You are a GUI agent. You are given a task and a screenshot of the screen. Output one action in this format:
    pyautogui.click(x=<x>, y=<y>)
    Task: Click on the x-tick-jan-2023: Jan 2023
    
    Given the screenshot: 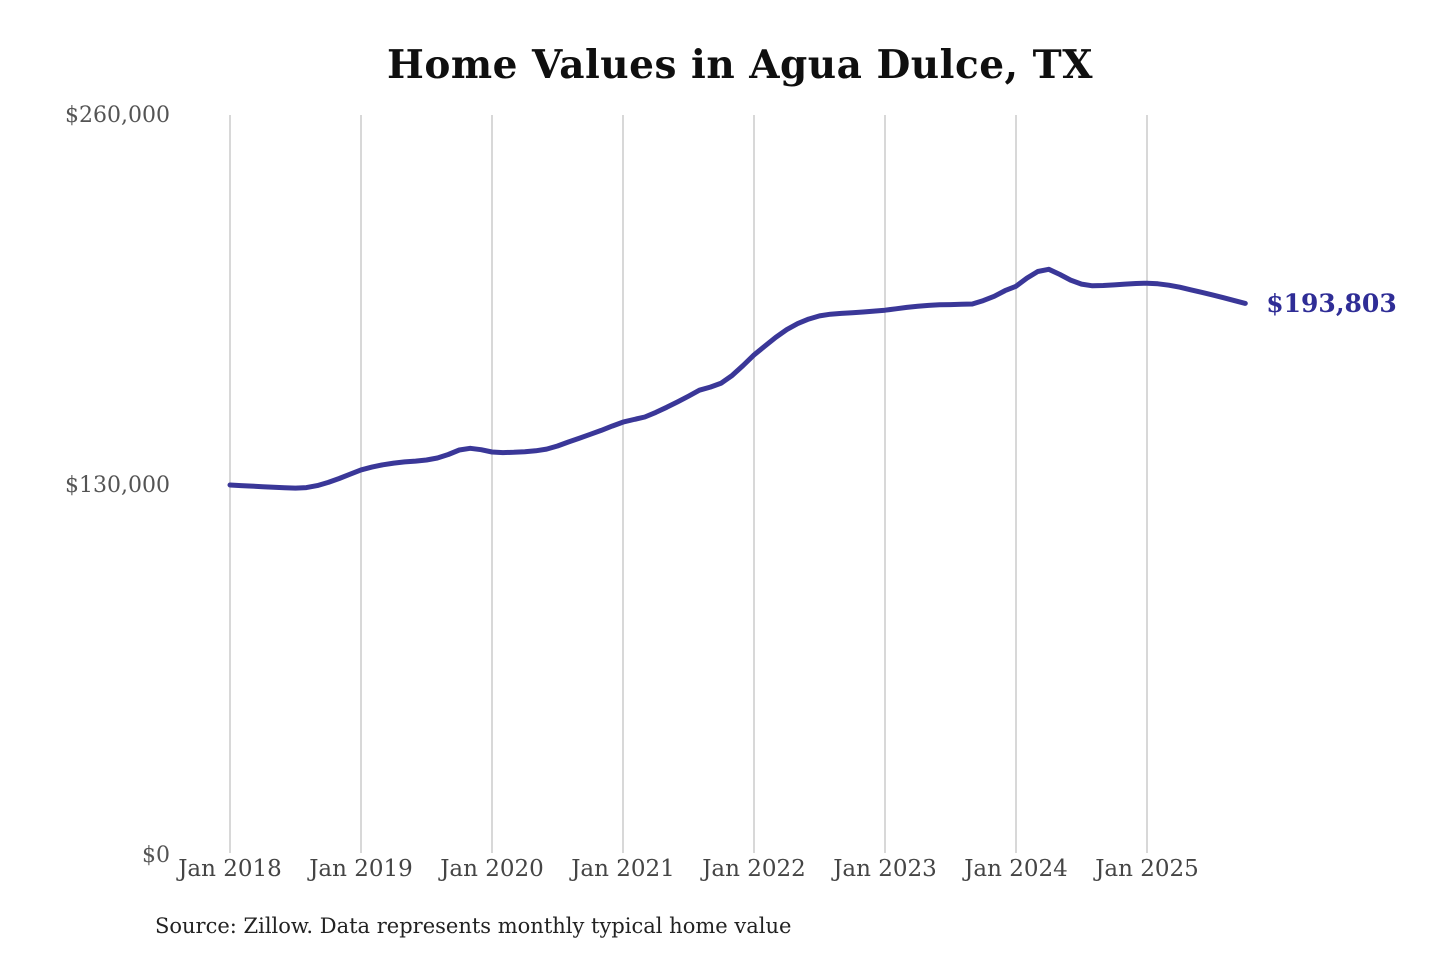 What is the action you would take?
    pyautogui.click(x=885, y=869)
    